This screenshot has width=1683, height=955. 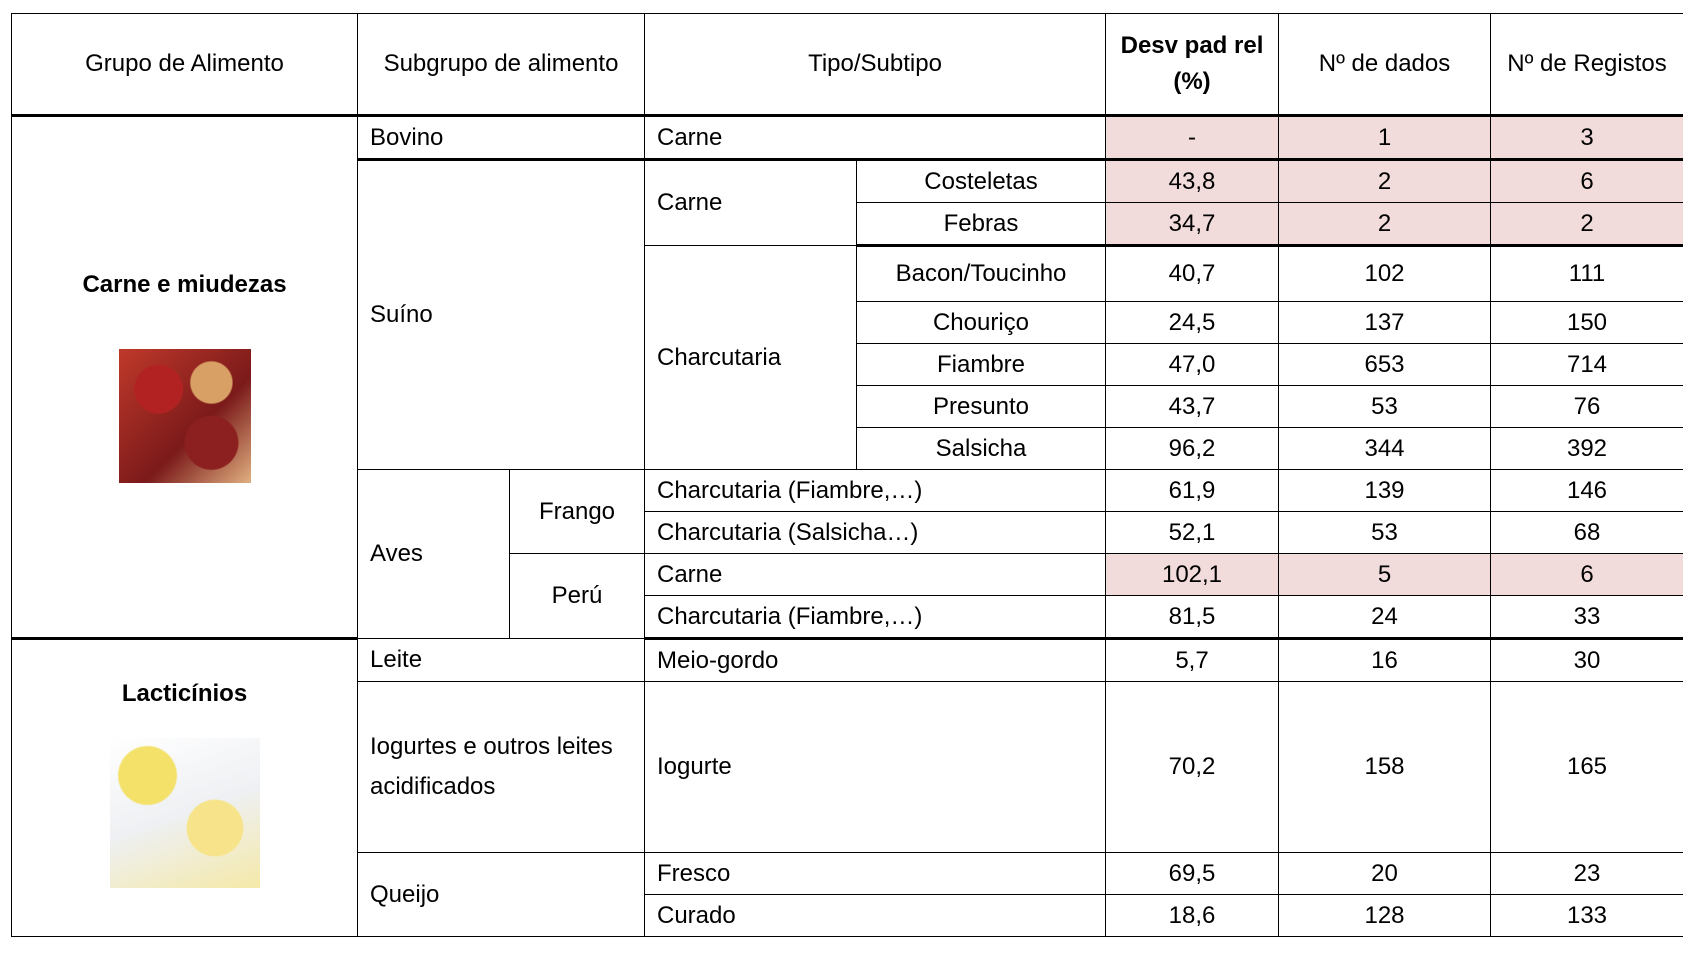 What do you see at coordinates (184, 693) in the screenshot?
I see `group-name: Lacticínios` at bounding box center [184, 693].